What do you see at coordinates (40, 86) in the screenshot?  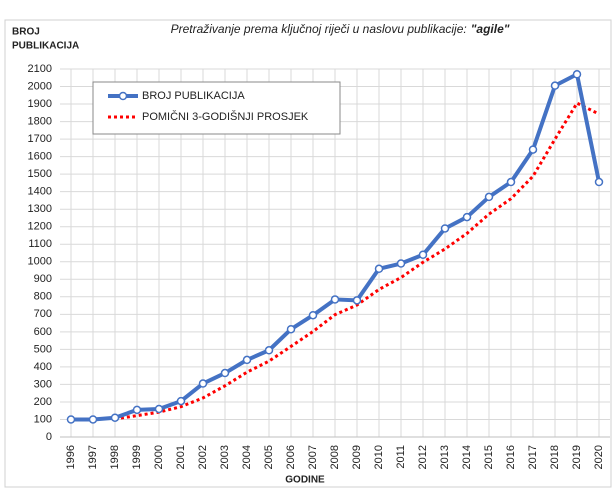 I see `y-tick-label: 2000` at bounding box center [40, 86].